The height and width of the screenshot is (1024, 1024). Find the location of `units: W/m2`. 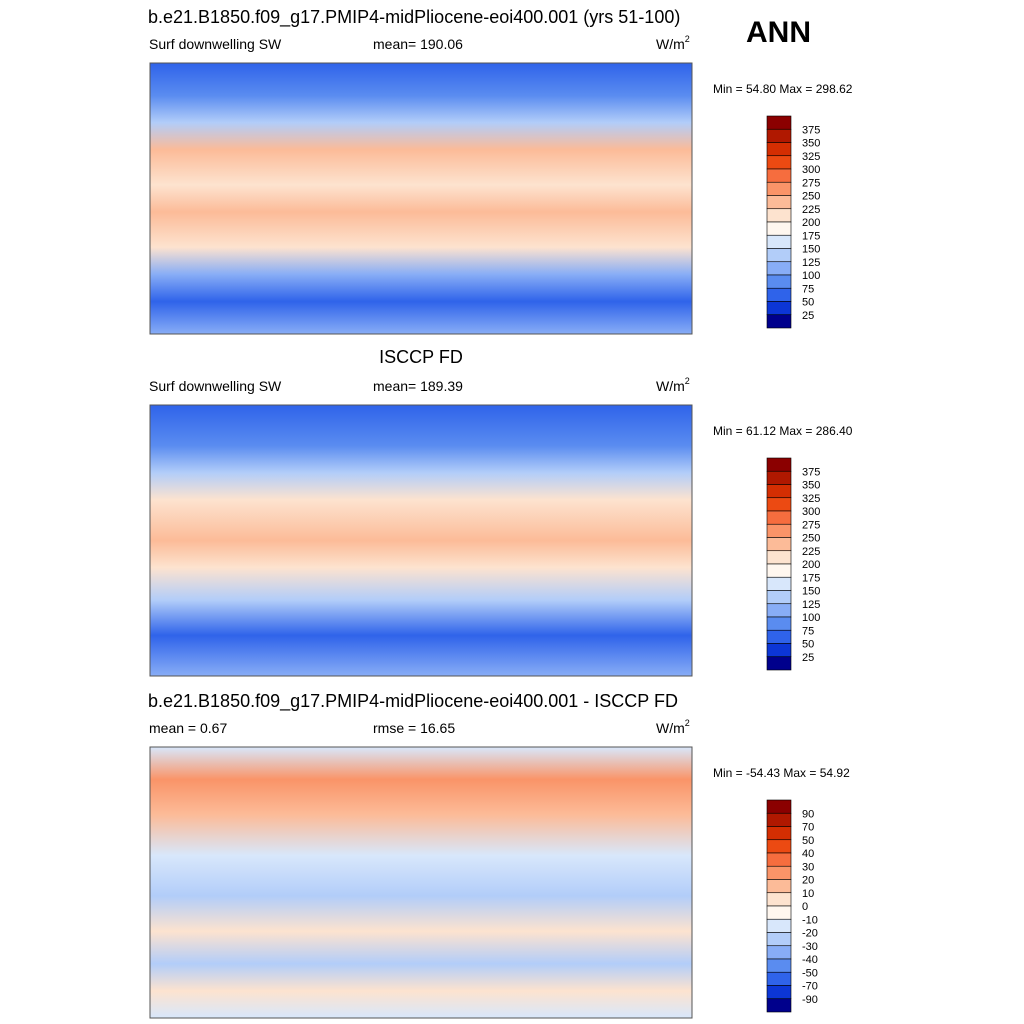

units: W/m2 is located at coordinates (673, 385).